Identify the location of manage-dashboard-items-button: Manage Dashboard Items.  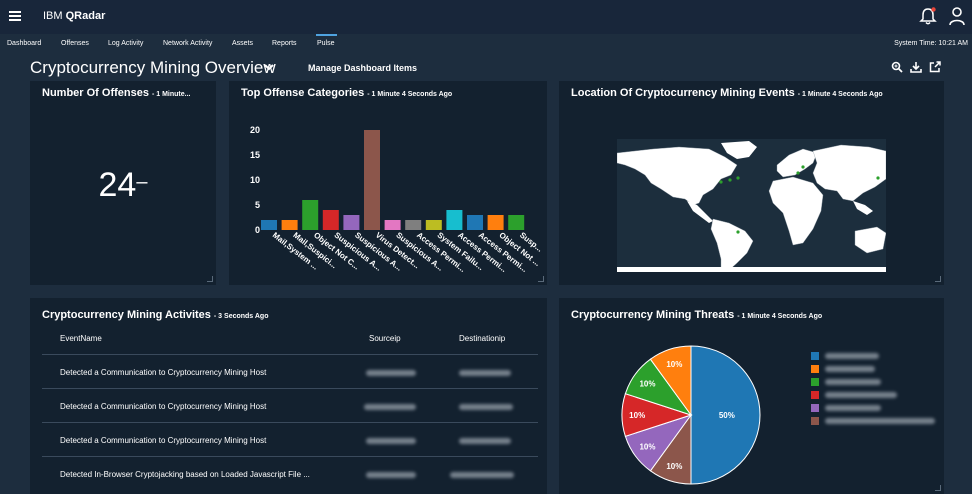
(363, 68).